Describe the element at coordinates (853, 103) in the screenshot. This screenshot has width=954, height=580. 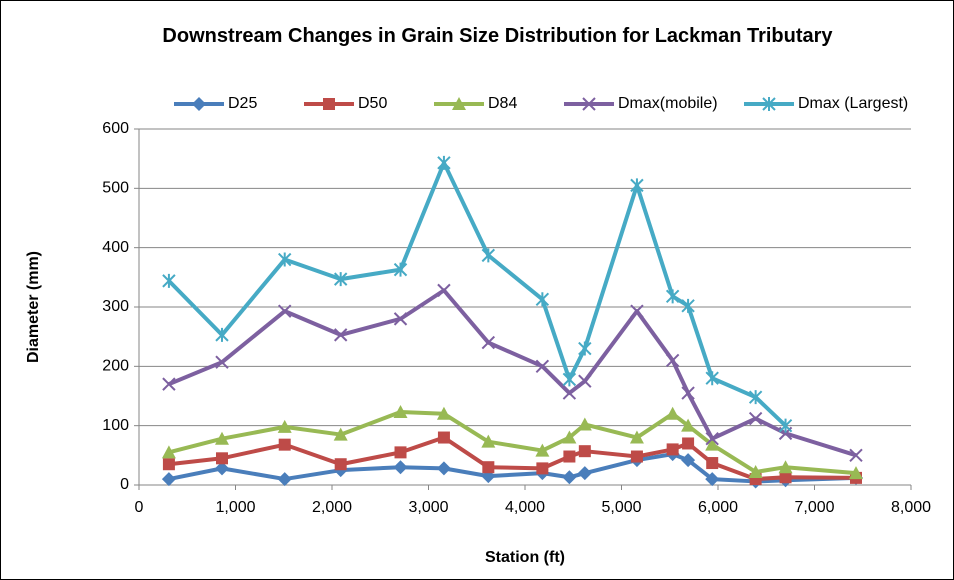
I see `legend-label: Dmax (Largest)` at that location.